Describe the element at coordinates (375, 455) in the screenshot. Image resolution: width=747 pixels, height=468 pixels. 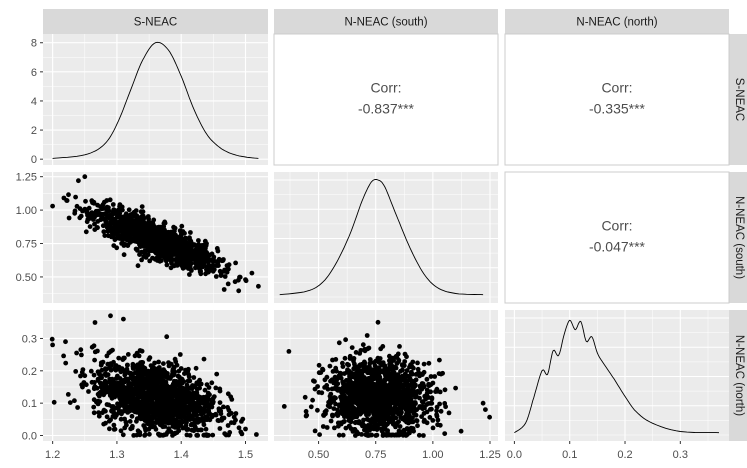
I see `x-tick-label: 0.75` at that location.